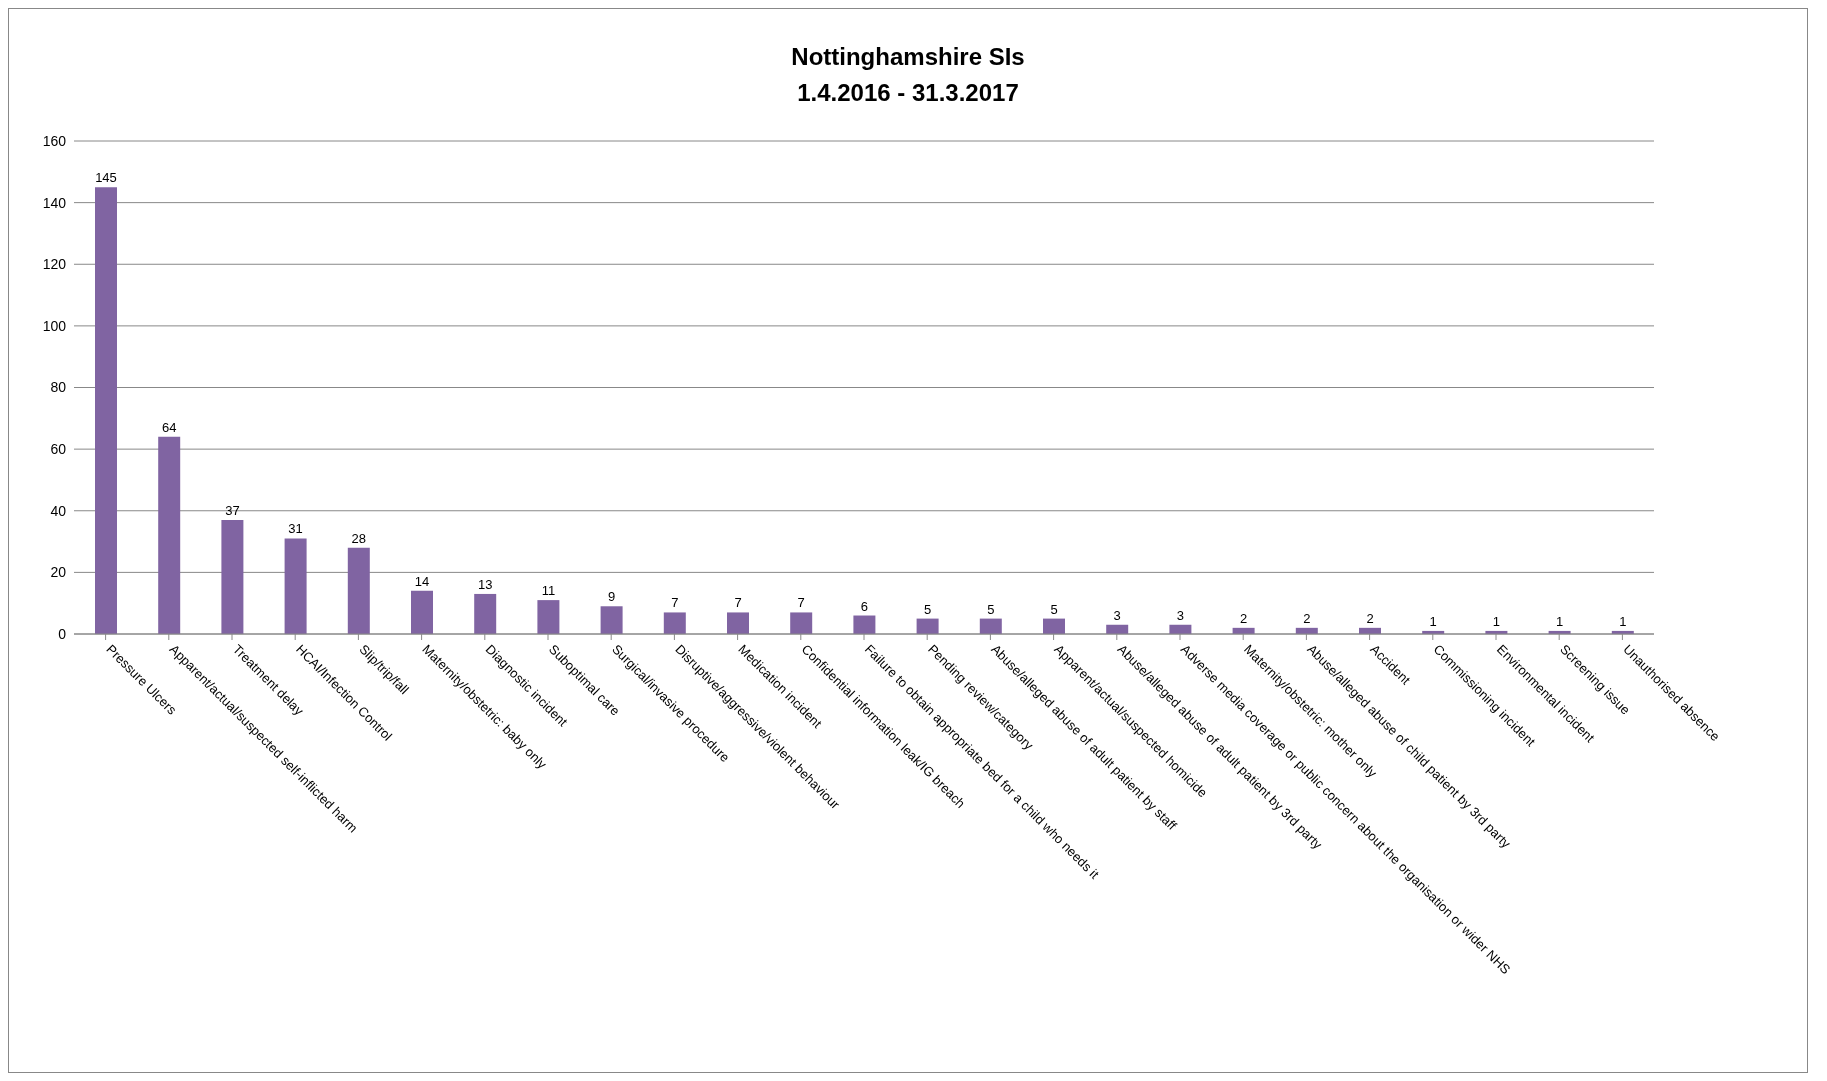  Describe the element at coordinates (54, 264) in the screenshot. I see `y-tick-label: 120` at that location.